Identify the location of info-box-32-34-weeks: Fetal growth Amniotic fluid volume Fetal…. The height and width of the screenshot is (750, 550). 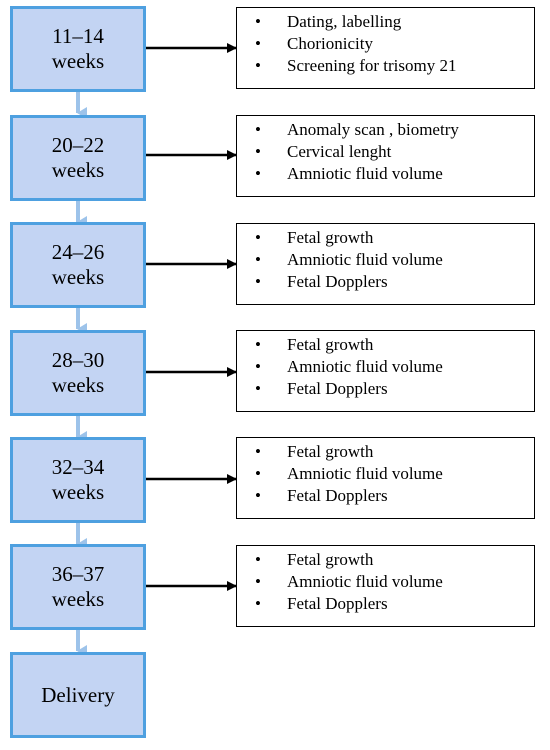
(385, 478).